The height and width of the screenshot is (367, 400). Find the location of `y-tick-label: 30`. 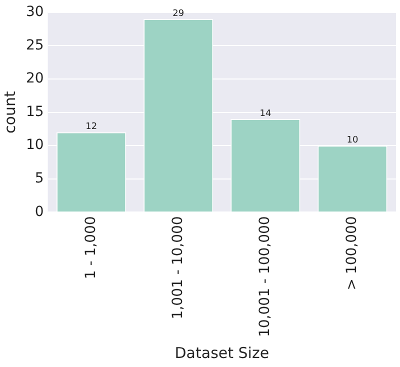

y-tick-label: 30 is located at coordinates (35, 12).